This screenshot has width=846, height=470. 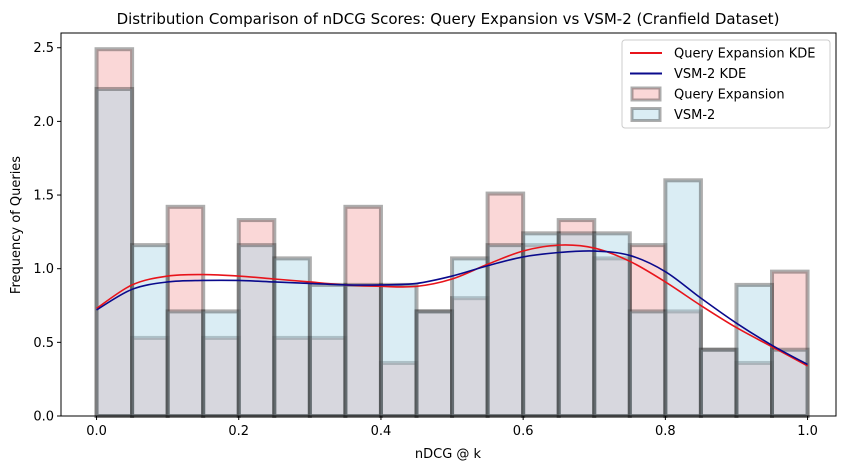 What do you see at coordinates (43, 343) in the screenshot?
I see `y-tick-label: 0.5` at bounding box center [43, 343].